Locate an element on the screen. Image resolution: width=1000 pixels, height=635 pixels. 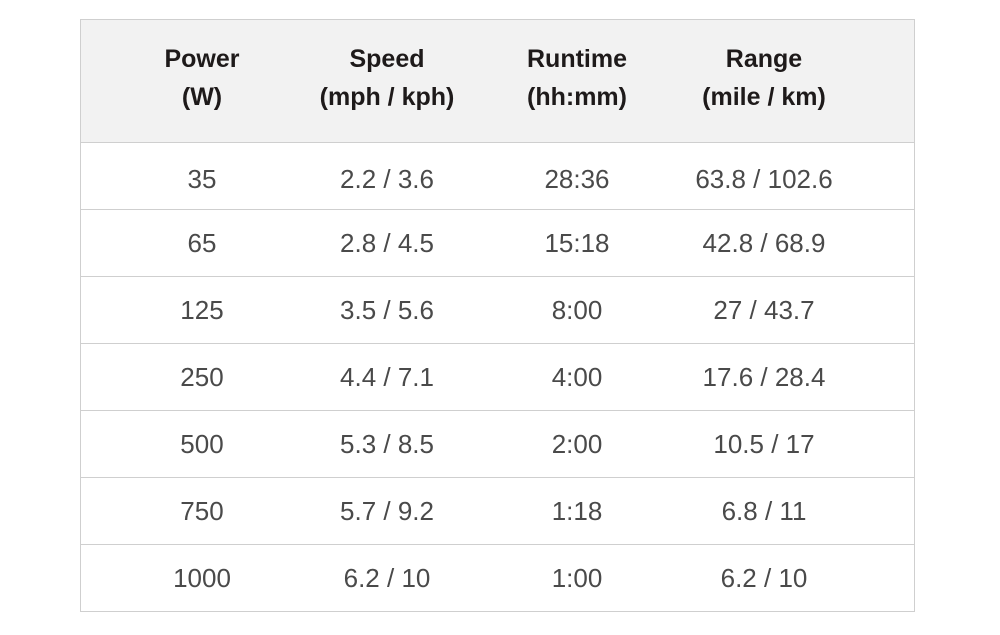
table-cell: 65 is located at coordinates (202, 242).